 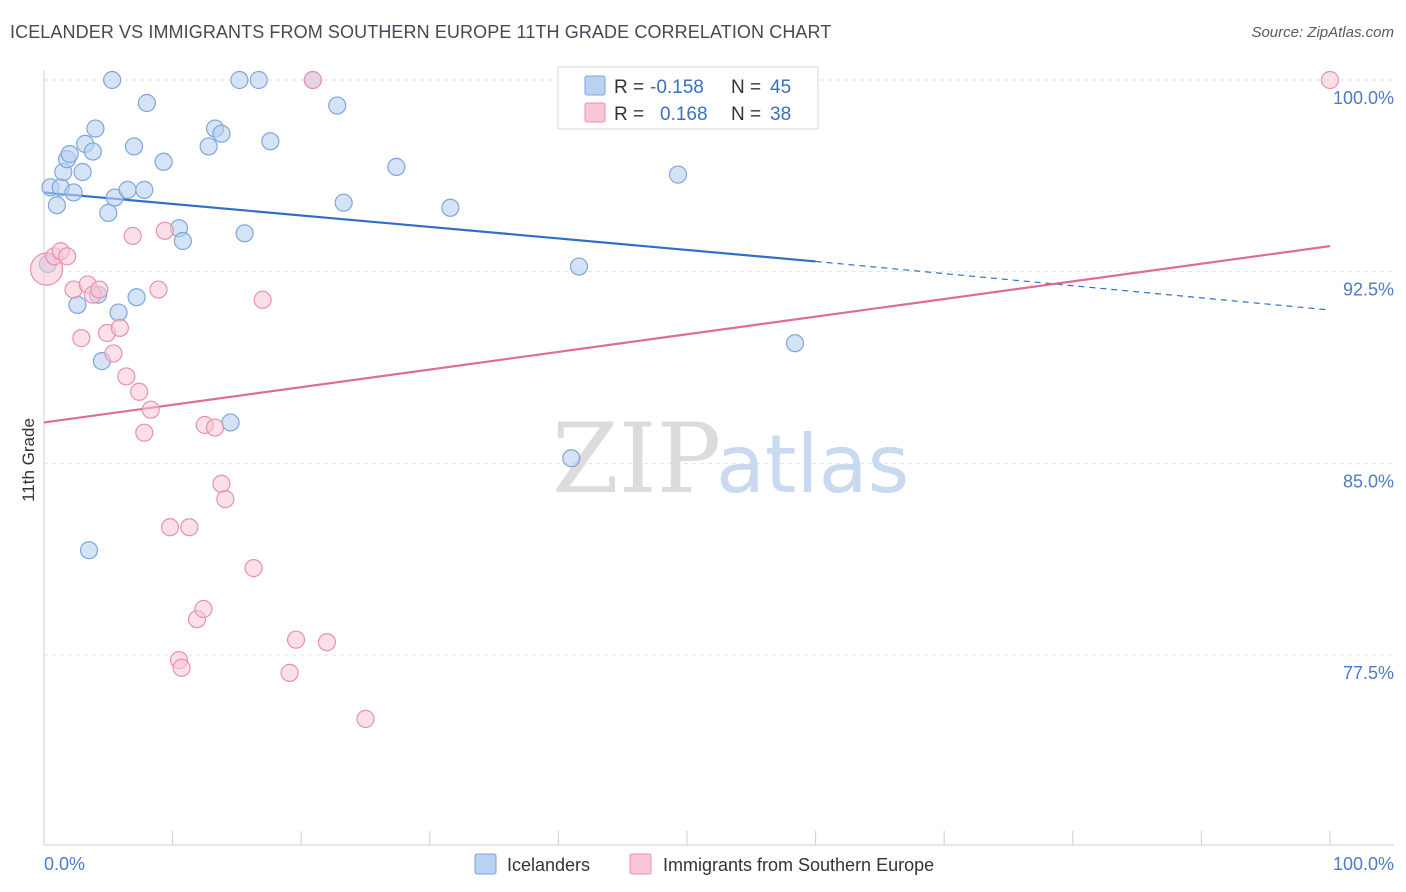 What do you see at coordinates (1368, 481) in the screenshot?
I see `y-tick-label: 85.0%` at bounding box center [1368, 481].